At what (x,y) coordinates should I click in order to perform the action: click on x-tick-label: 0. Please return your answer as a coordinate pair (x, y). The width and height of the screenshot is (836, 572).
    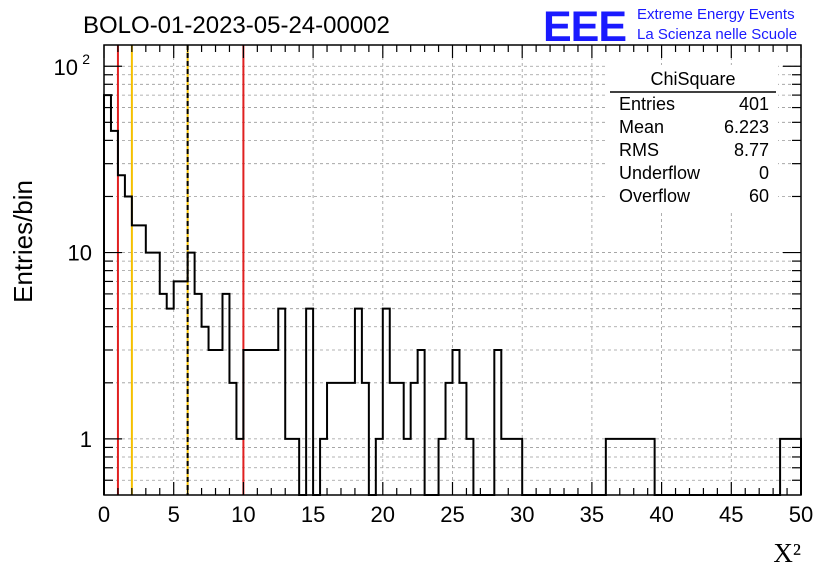
    Looking at the image, I should click on (104, 514).